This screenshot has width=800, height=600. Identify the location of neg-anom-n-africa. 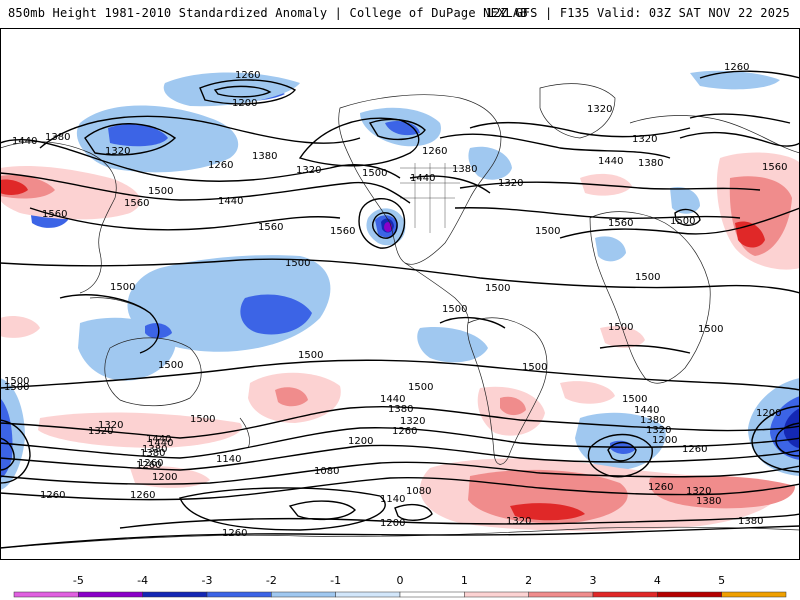
(685, 200).